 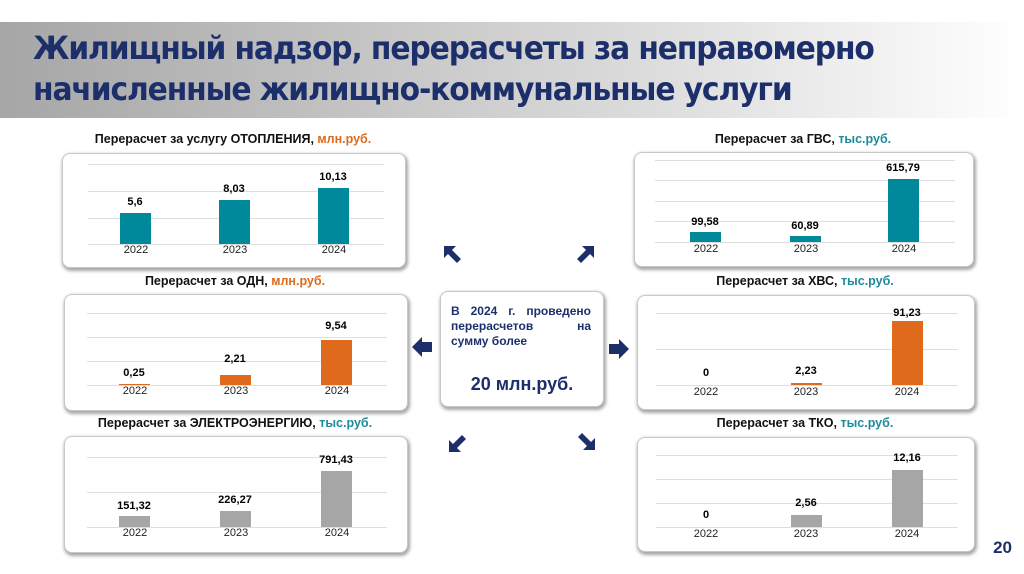 I want to click on chart-title-odn: Перерасчет за ОДН, млн.руб., so click(x=235, y=281).